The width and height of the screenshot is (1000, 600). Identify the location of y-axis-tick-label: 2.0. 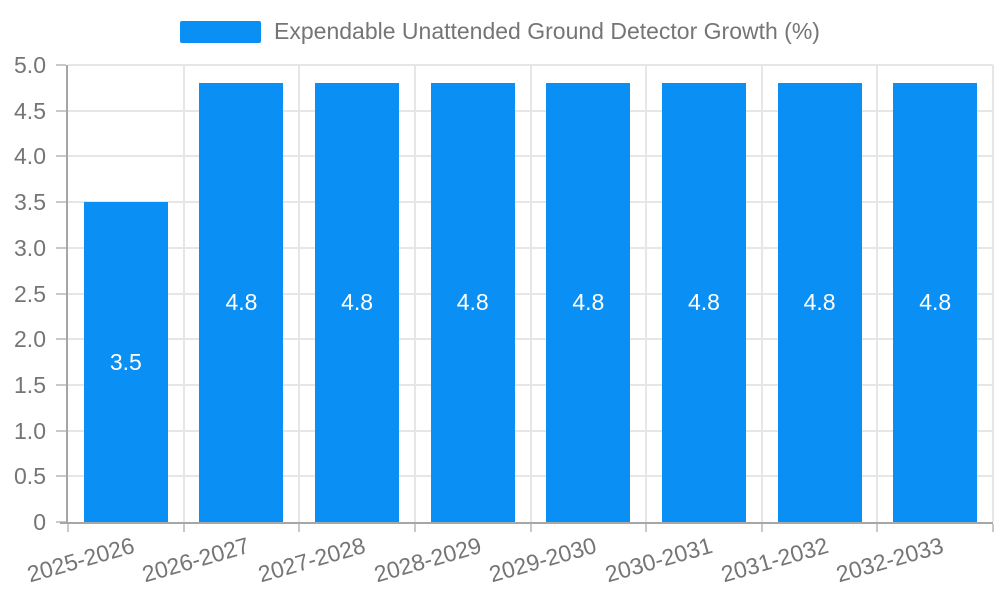
(30, 339).